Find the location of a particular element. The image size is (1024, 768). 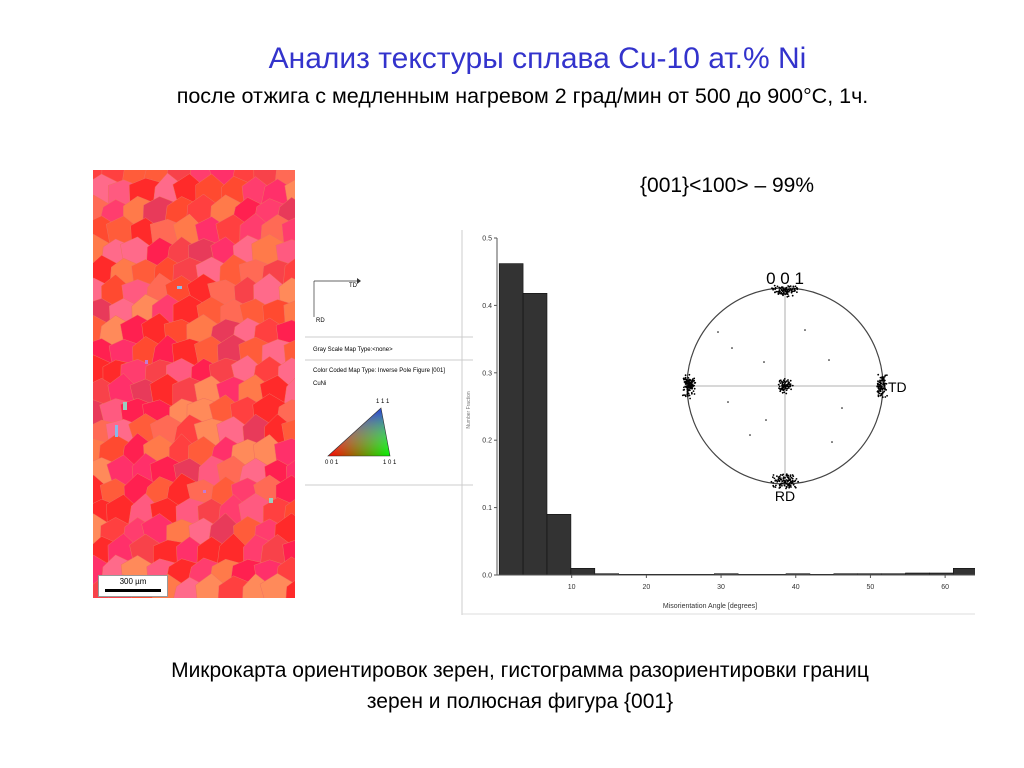

y-tick-label: 0.5 is located at coordinates (487, 239).